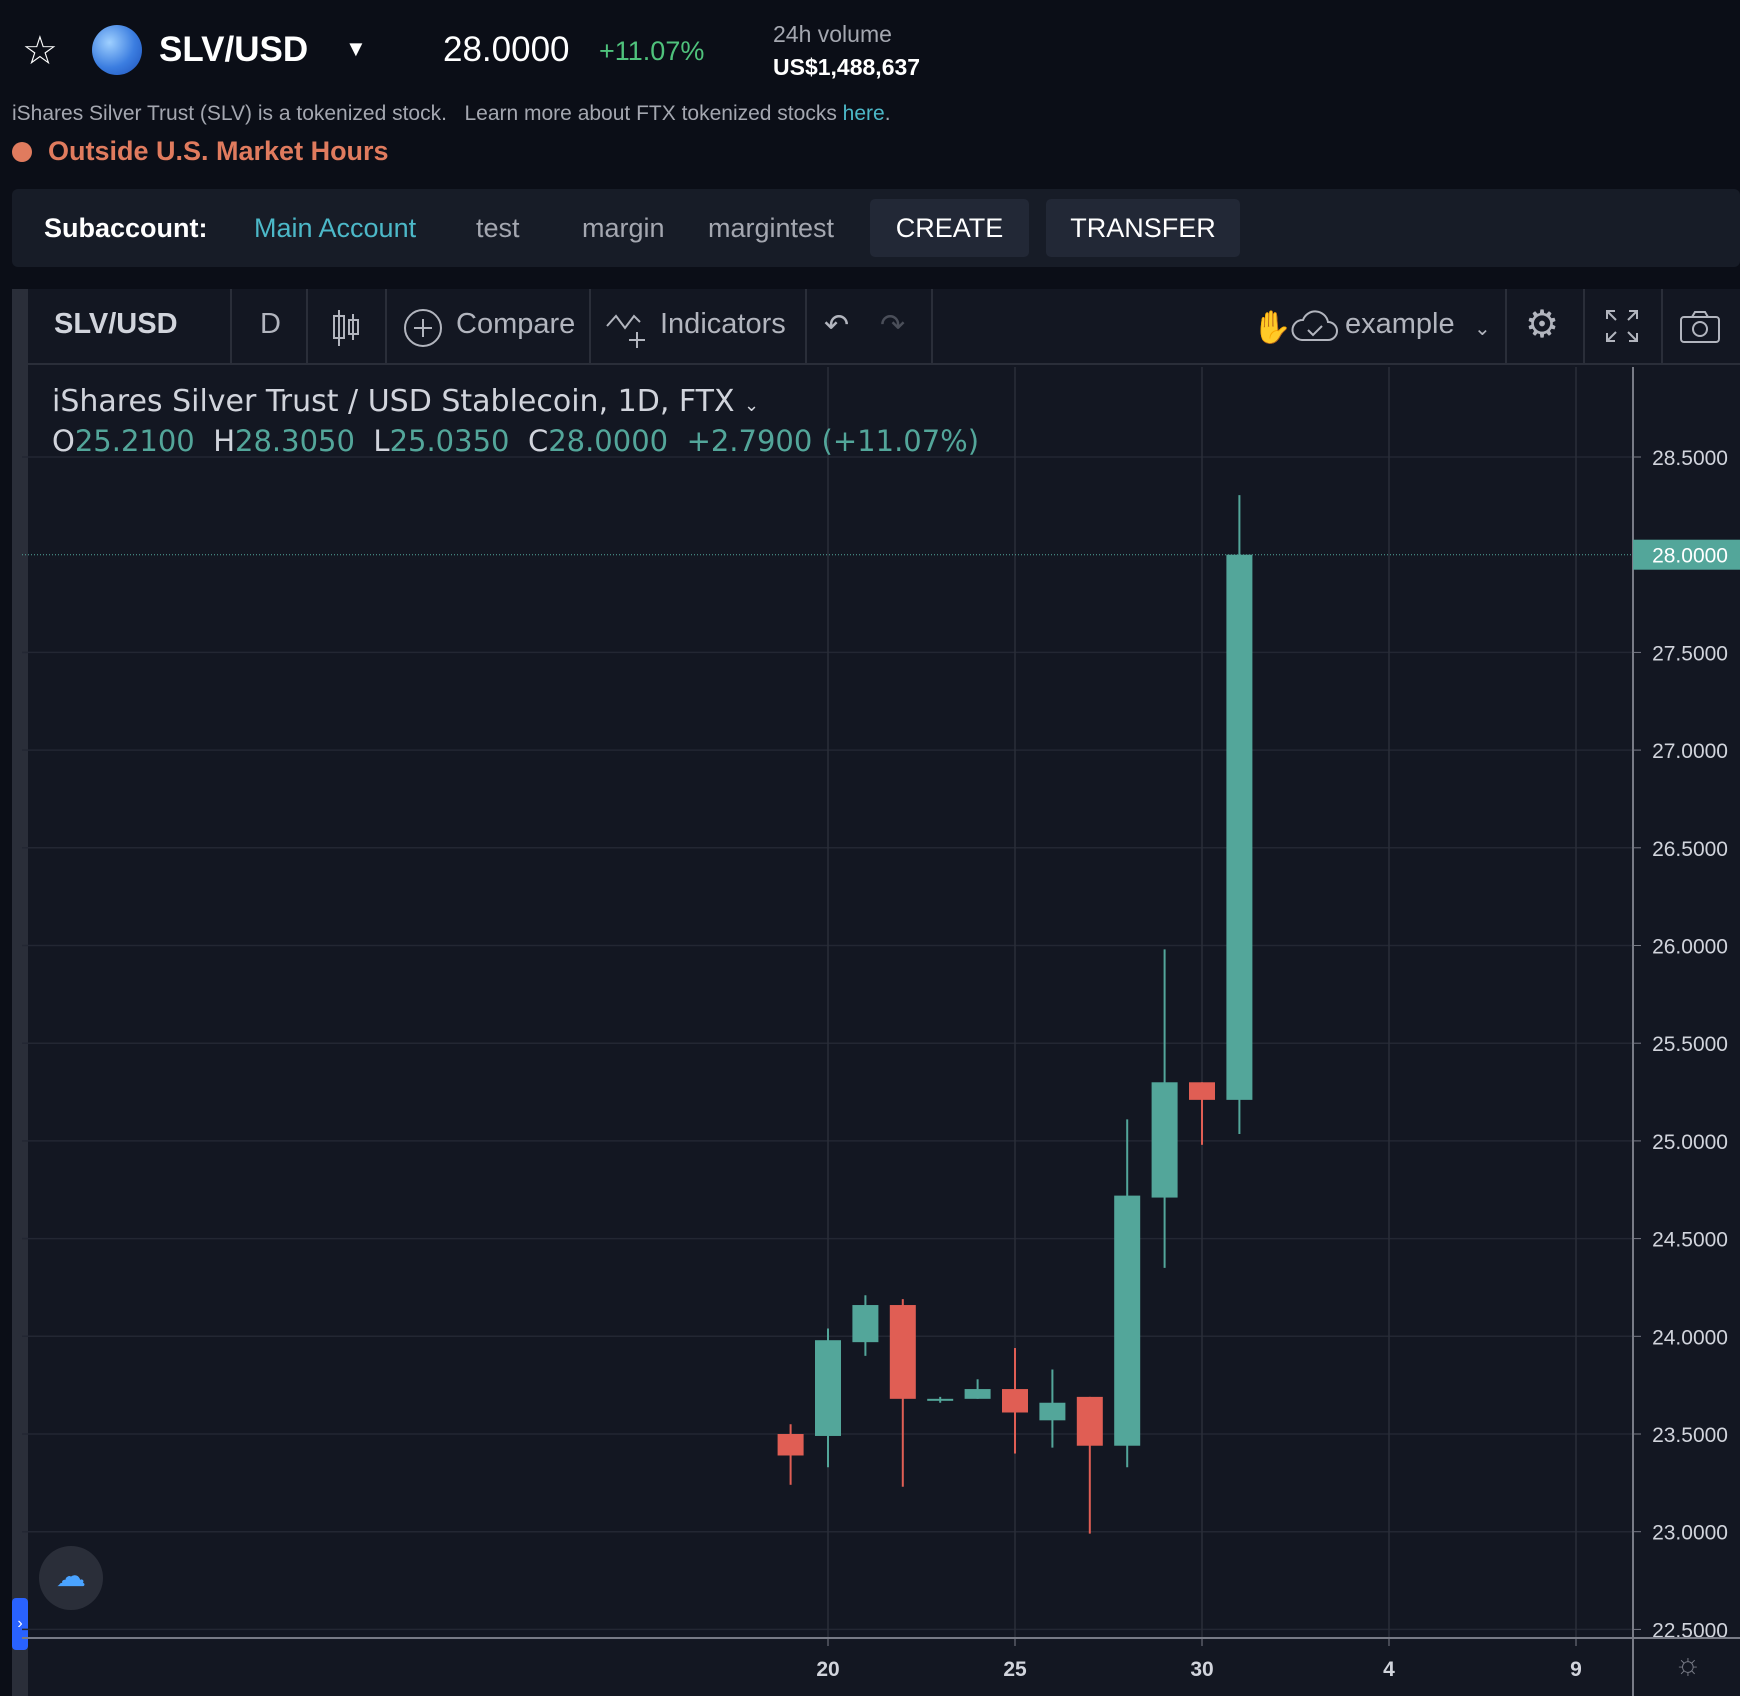 The height and width of the screenshot is (1696, 1740). I want to click on learn-more-link: here, so click(863, 113).